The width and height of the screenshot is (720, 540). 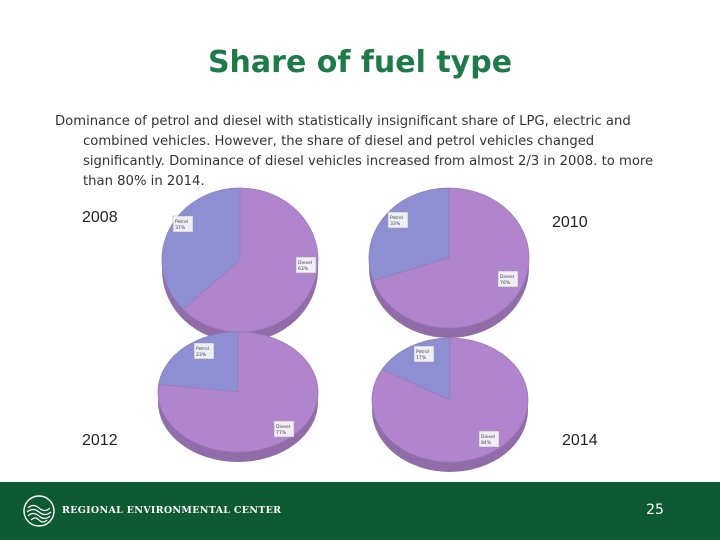 I want to click on pie-slice-petrol-2010, so click(x=409, y=234).